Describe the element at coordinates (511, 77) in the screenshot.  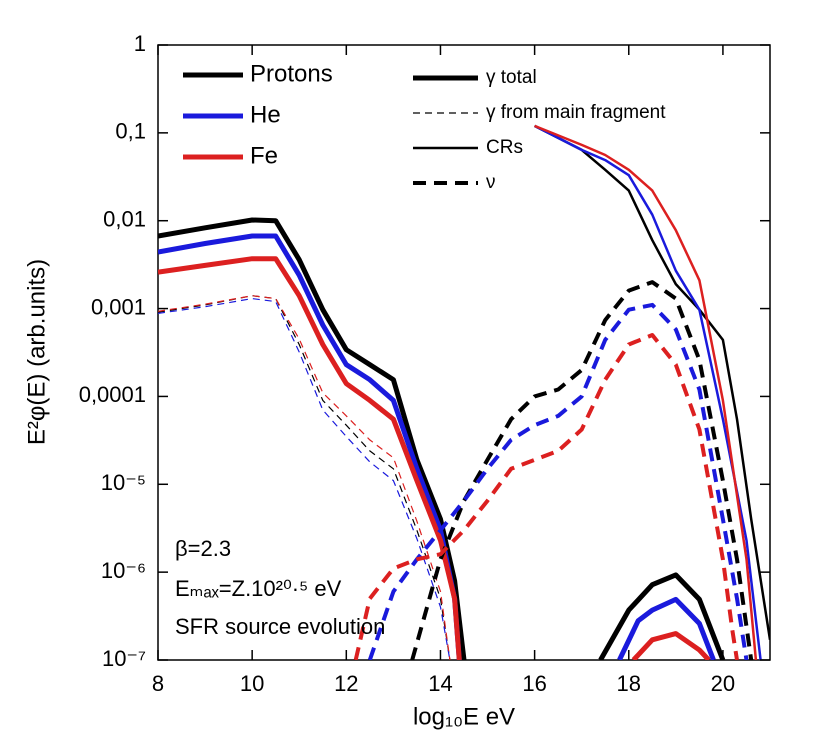
I see `legend-label: γ total` at that location.